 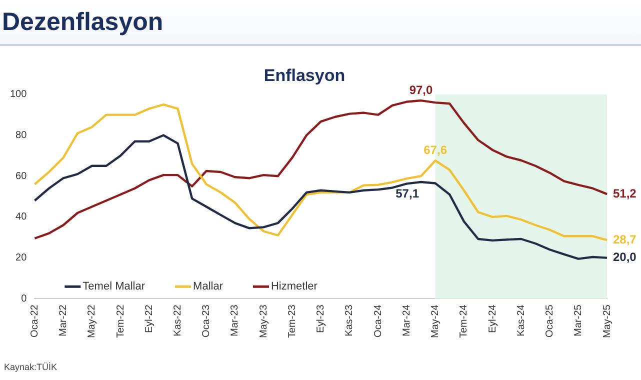 What do you see at coordinates (321, 319) in the screenshot?
I see `x-tick-label: Eyl-23` at bounding box center [321, 319].